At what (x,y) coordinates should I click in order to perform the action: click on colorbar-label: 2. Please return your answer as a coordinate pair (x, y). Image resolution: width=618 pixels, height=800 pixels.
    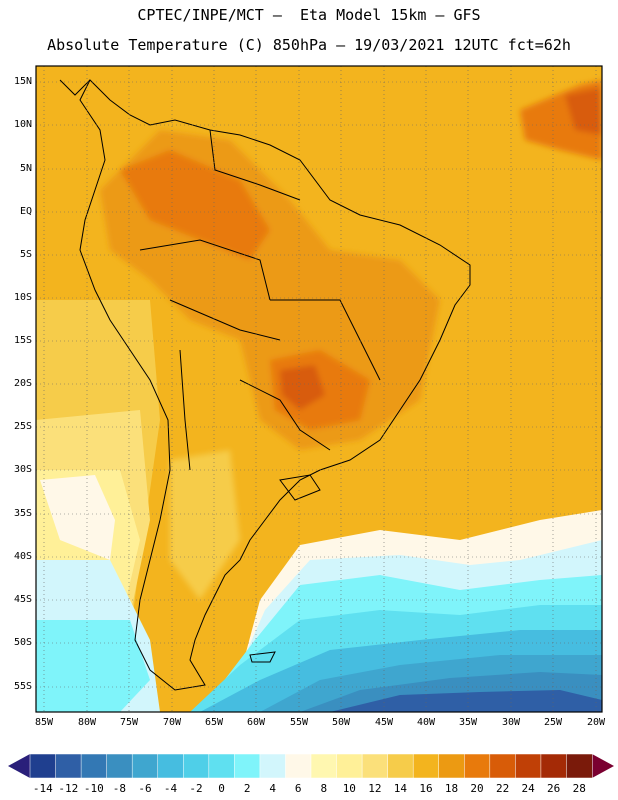
    Looking at the image, I should click on (247, 788).